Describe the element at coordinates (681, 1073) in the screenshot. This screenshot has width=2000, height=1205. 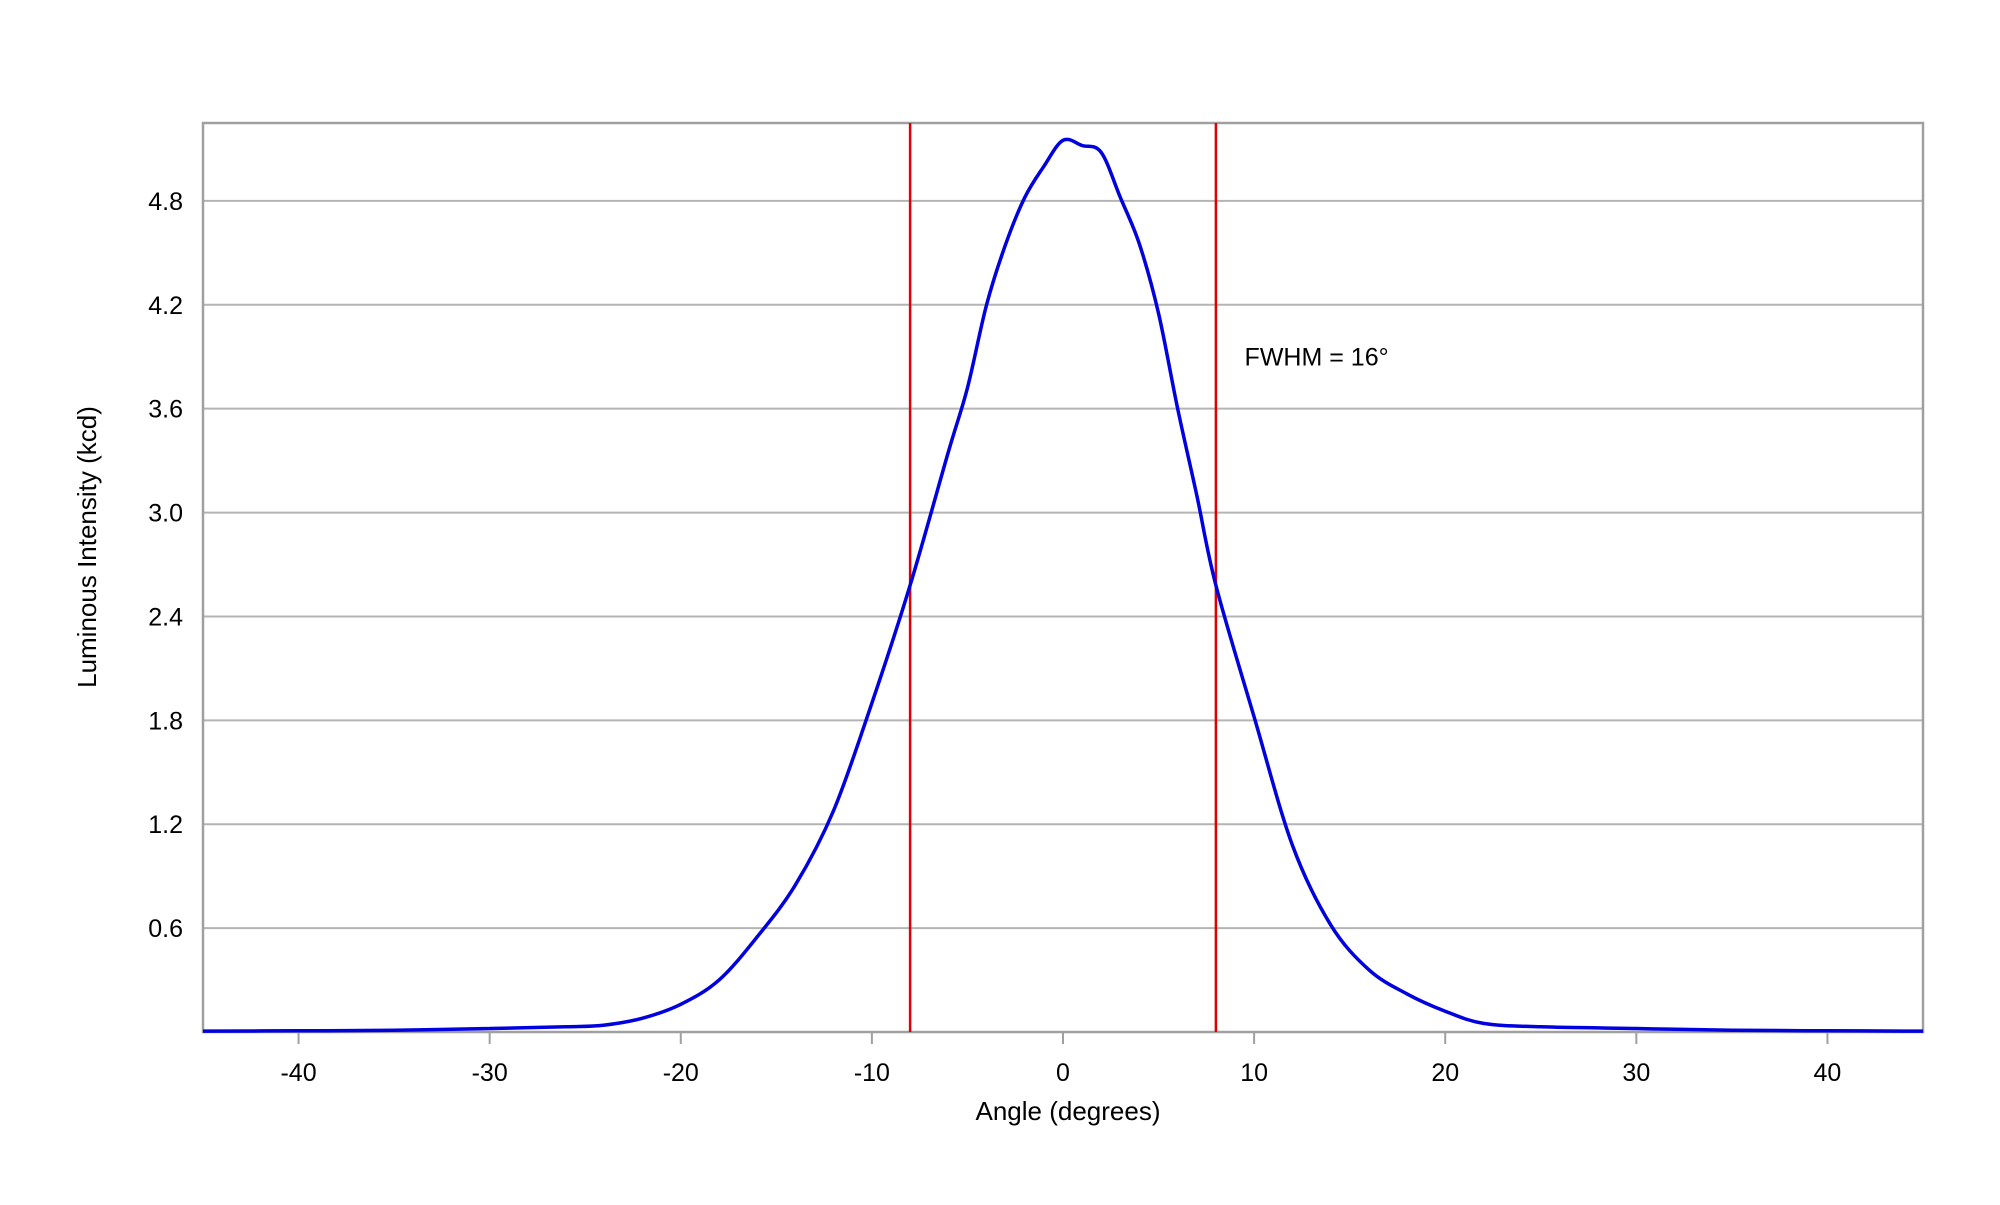
I see `x-tick-label: -20` at that location.